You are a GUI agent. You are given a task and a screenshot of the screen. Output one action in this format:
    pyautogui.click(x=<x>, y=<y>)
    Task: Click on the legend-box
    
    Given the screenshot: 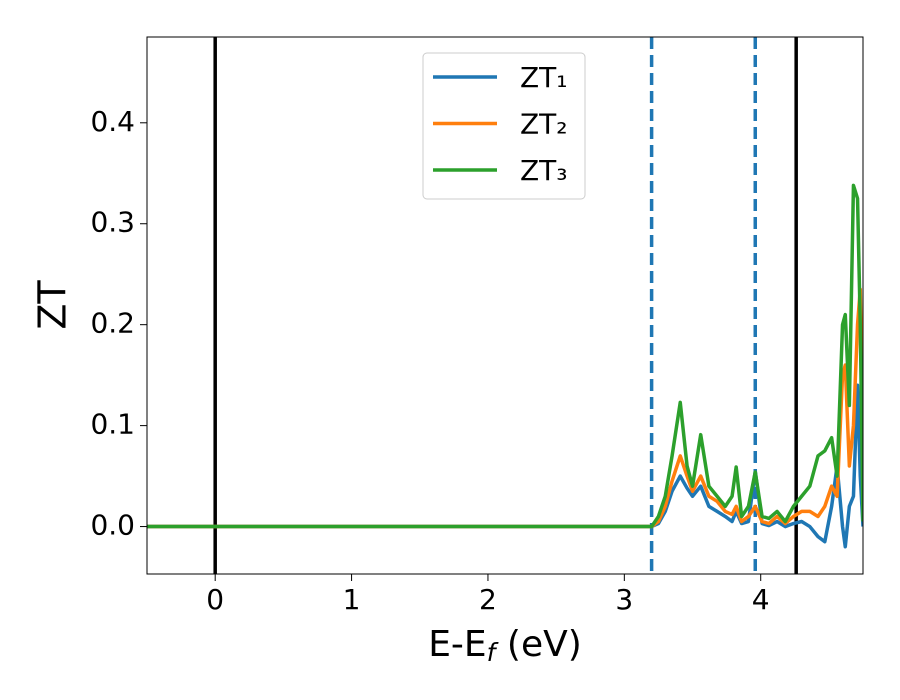 What is the action you would take?
    pyautogui.click(x=504, y=126)
    